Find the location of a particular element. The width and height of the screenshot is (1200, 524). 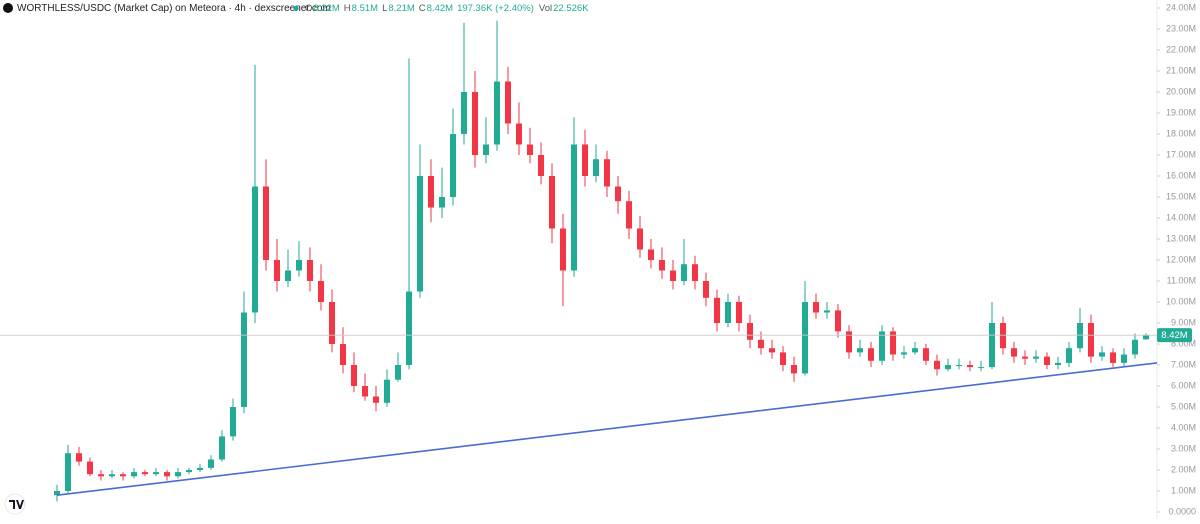

y-tick-label: 16.00M is located at coordinates (1181, 175).